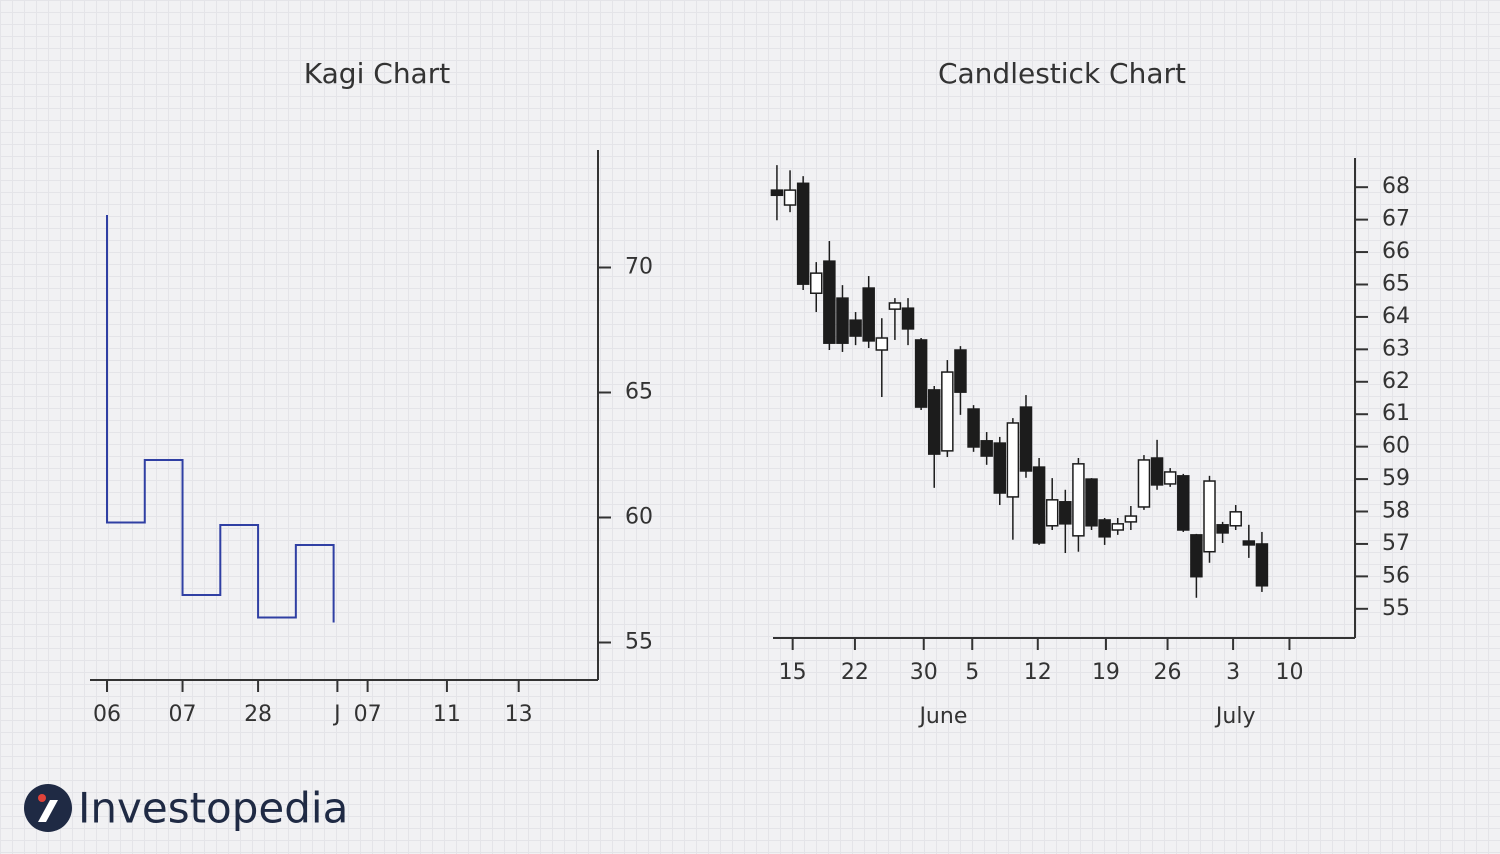 This screenshot has width=1500, height=854. What do you see at coordinates (336, 714) in the screenshot?
I see `x-tick-label: J` at bounding box center [336, 714].